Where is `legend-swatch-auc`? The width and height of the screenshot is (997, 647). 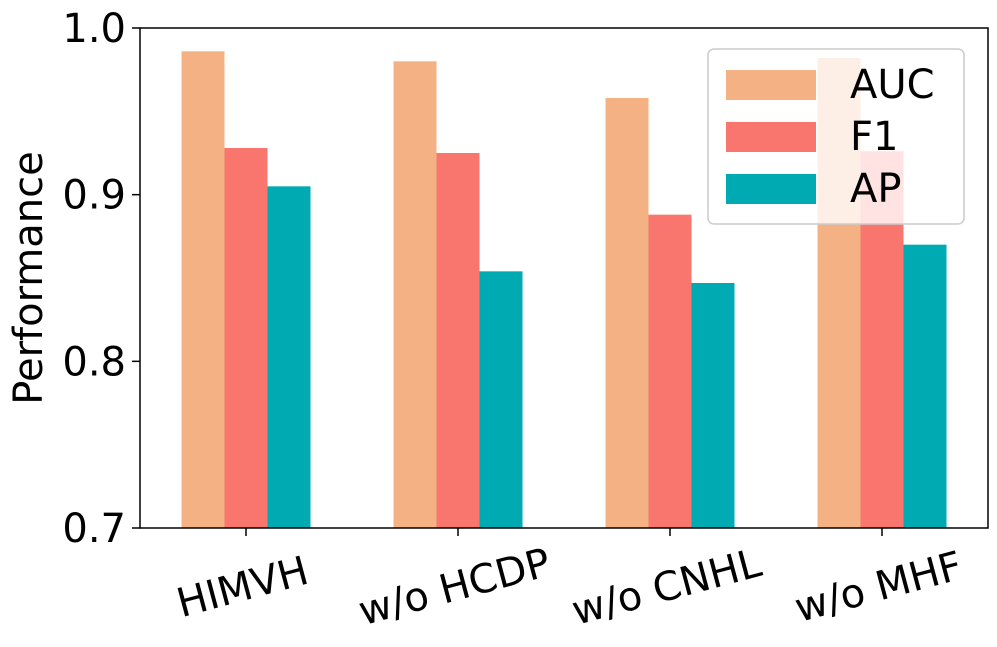 legend-swatch-auc is located at coordinates (771, 85).